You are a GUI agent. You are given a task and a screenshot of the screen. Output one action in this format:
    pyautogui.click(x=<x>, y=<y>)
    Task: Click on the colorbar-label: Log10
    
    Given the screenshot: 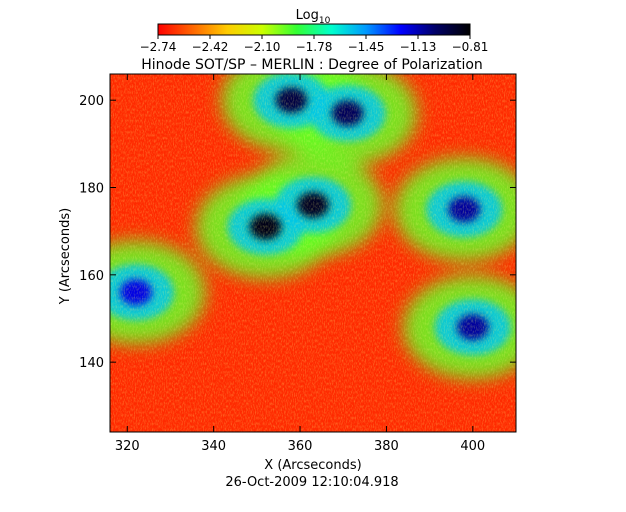 What is the action you would take?
    pyautogui.click(x=313, y=17)
    